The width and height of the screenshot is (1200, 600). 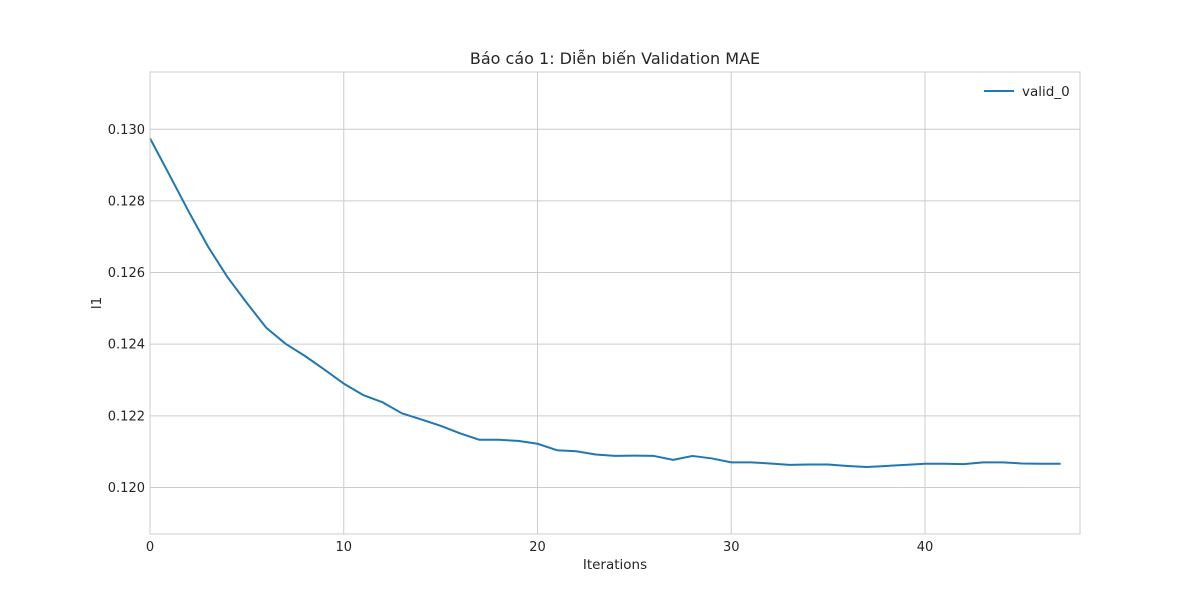 What do you see at coordinates (126, 345) in the screenshot?
I see `y-tick-label: 0.124` at bounding box center [126, 345].